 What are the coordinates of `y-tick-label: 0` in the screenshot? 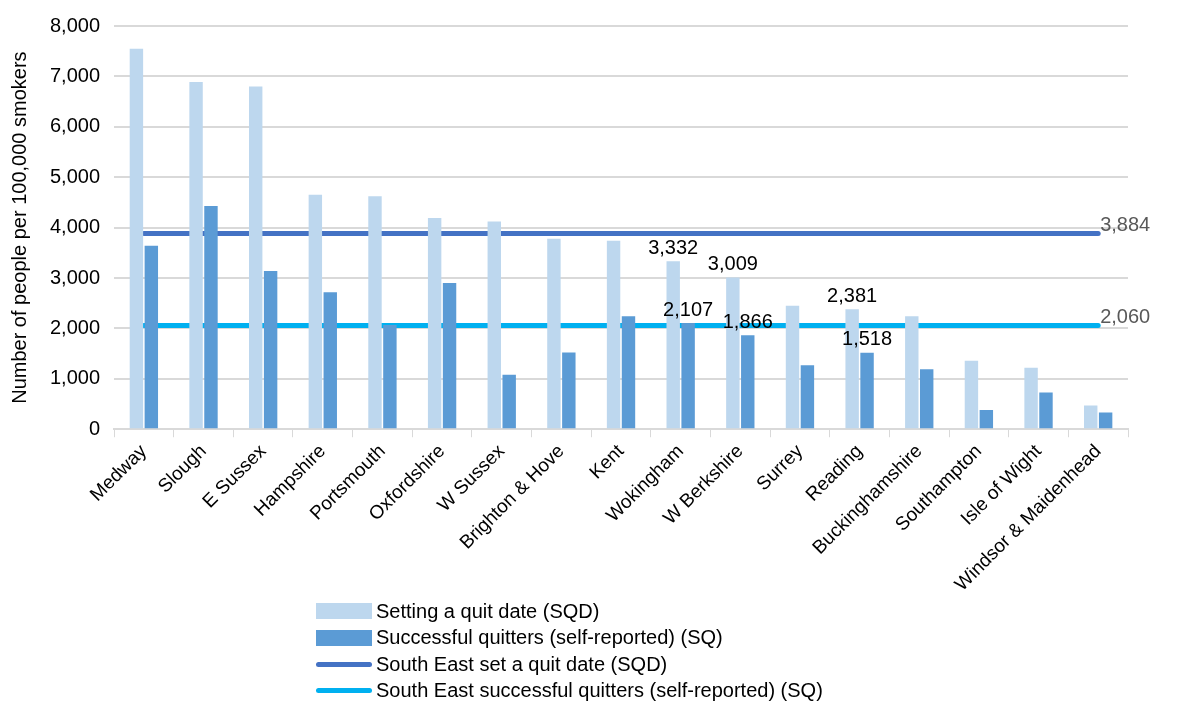 It's located at (94, 427).